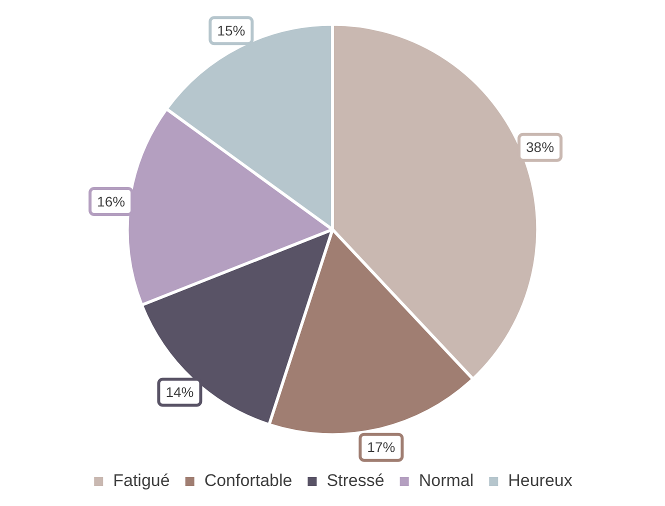 This screenshot has height=506, width=665. I want to click on data-label: 38%, so click(540, 147).